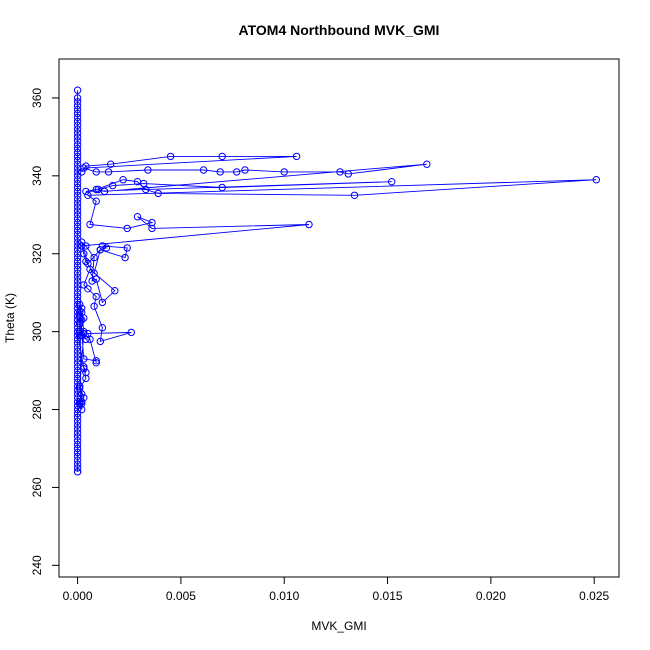 The width and height of the screenshot is (650, 650). Describe the element at coordinates (10, 318) in the screenshot. I see `y-axis-label: Theta (K)` at that location.